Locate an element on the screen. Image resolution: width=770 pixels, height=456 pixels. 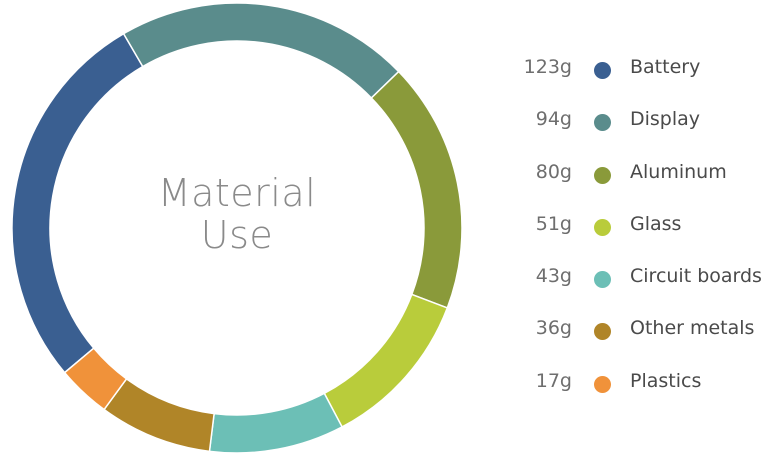
legend-value: 51g is located at coordinates (553, 223).